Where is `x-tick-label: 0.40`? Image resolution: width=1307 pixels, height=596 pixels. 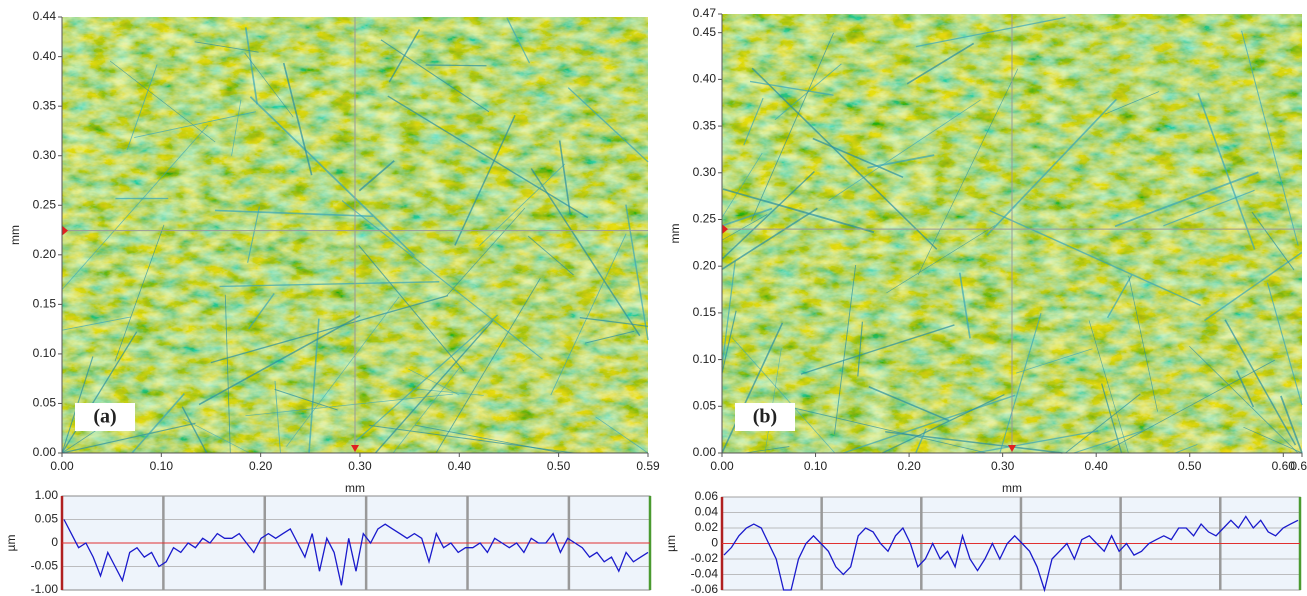 x-tick-label: 0.40 is located at coordinates (1097, 466).